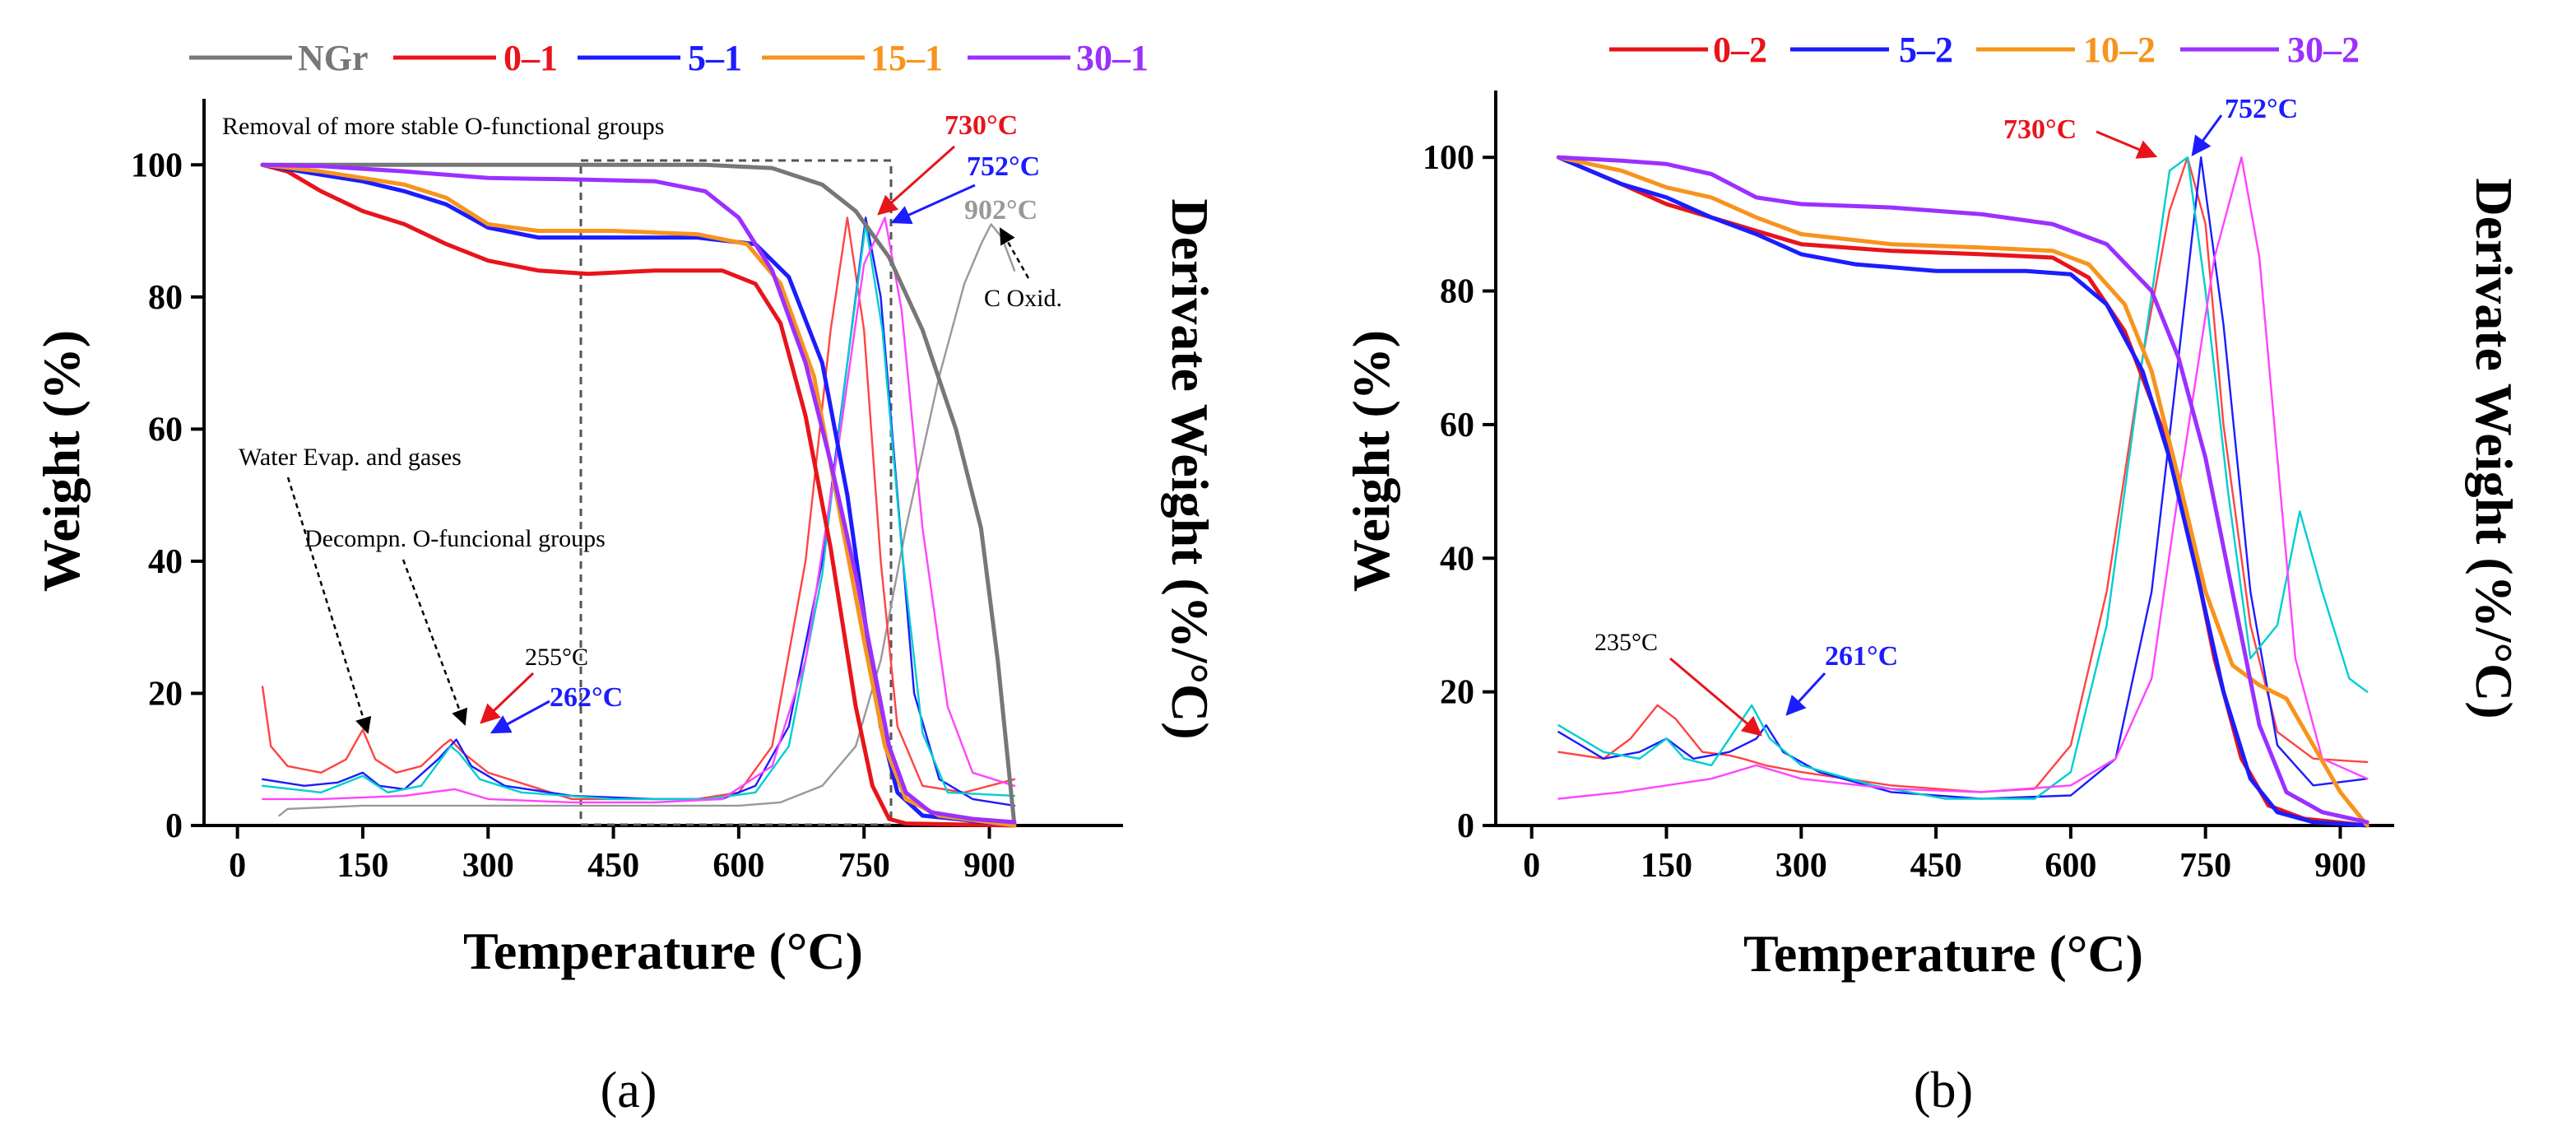 This screenshot has width=2576, height=1144. I want to click on legend-label: 30–2, so click(2323, 50).